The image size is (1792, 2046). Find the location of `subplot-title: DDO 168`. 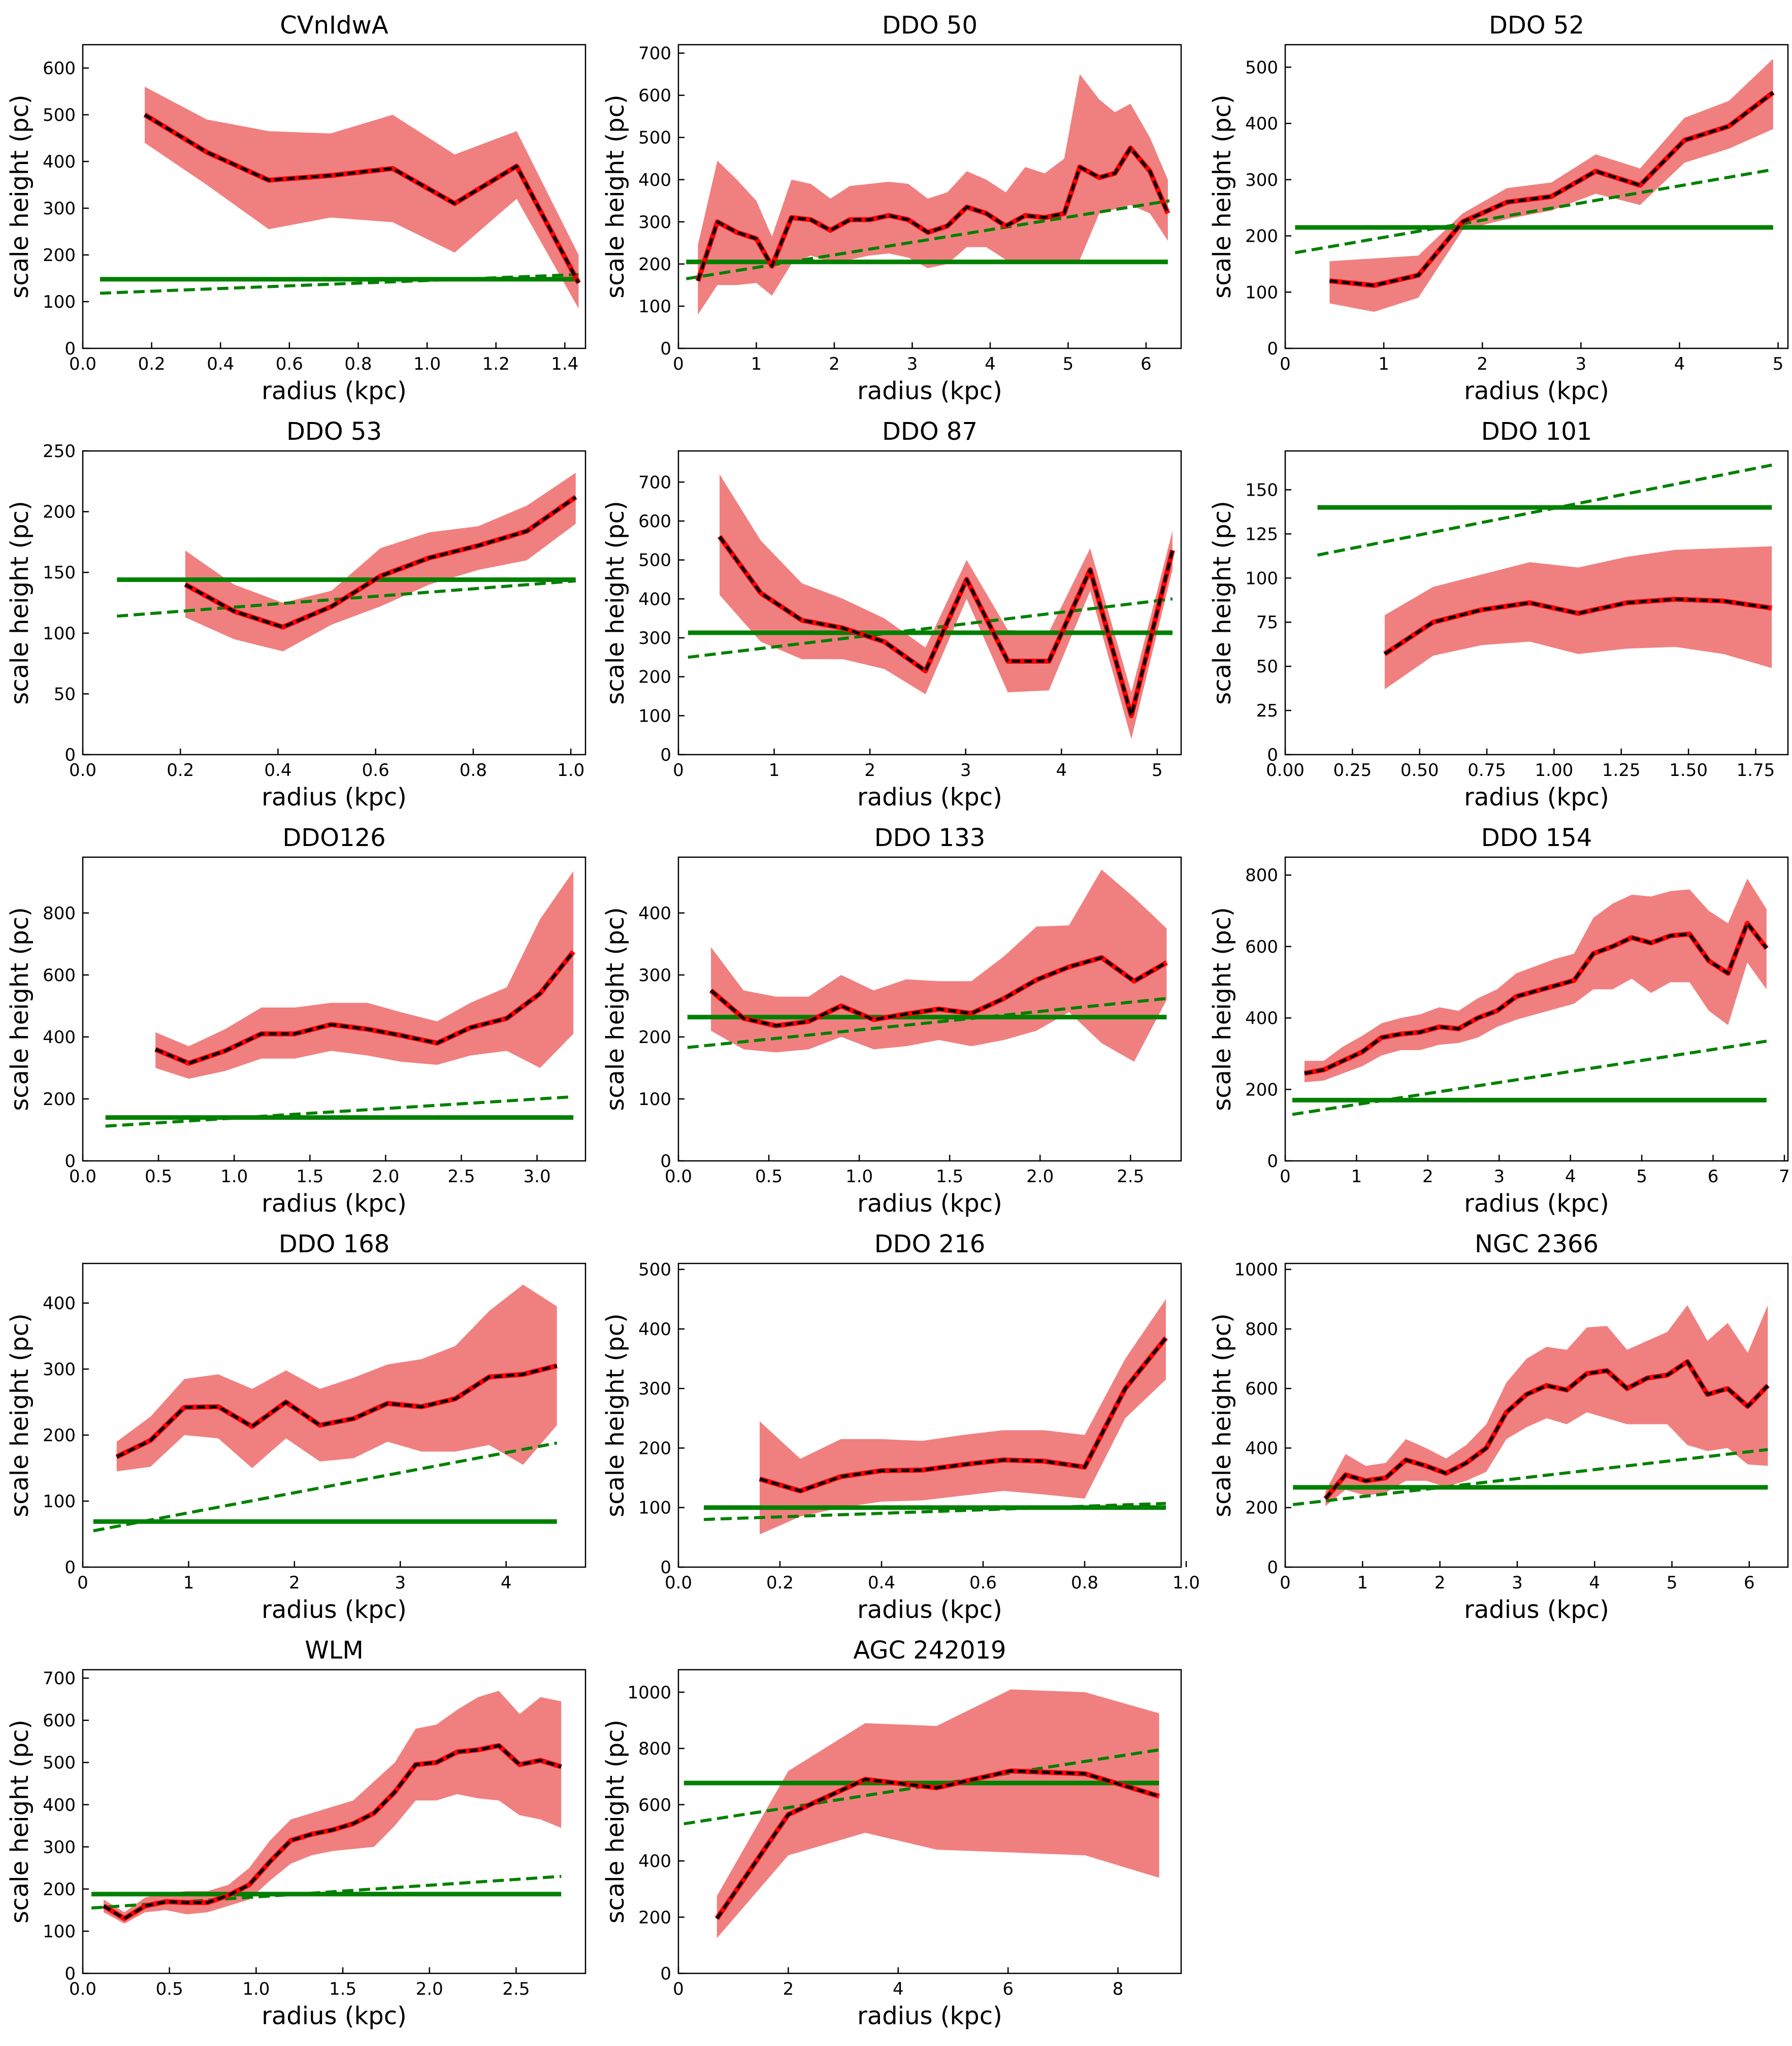

subplot-title: DDO 168 is located at coordinates (334, 1244).